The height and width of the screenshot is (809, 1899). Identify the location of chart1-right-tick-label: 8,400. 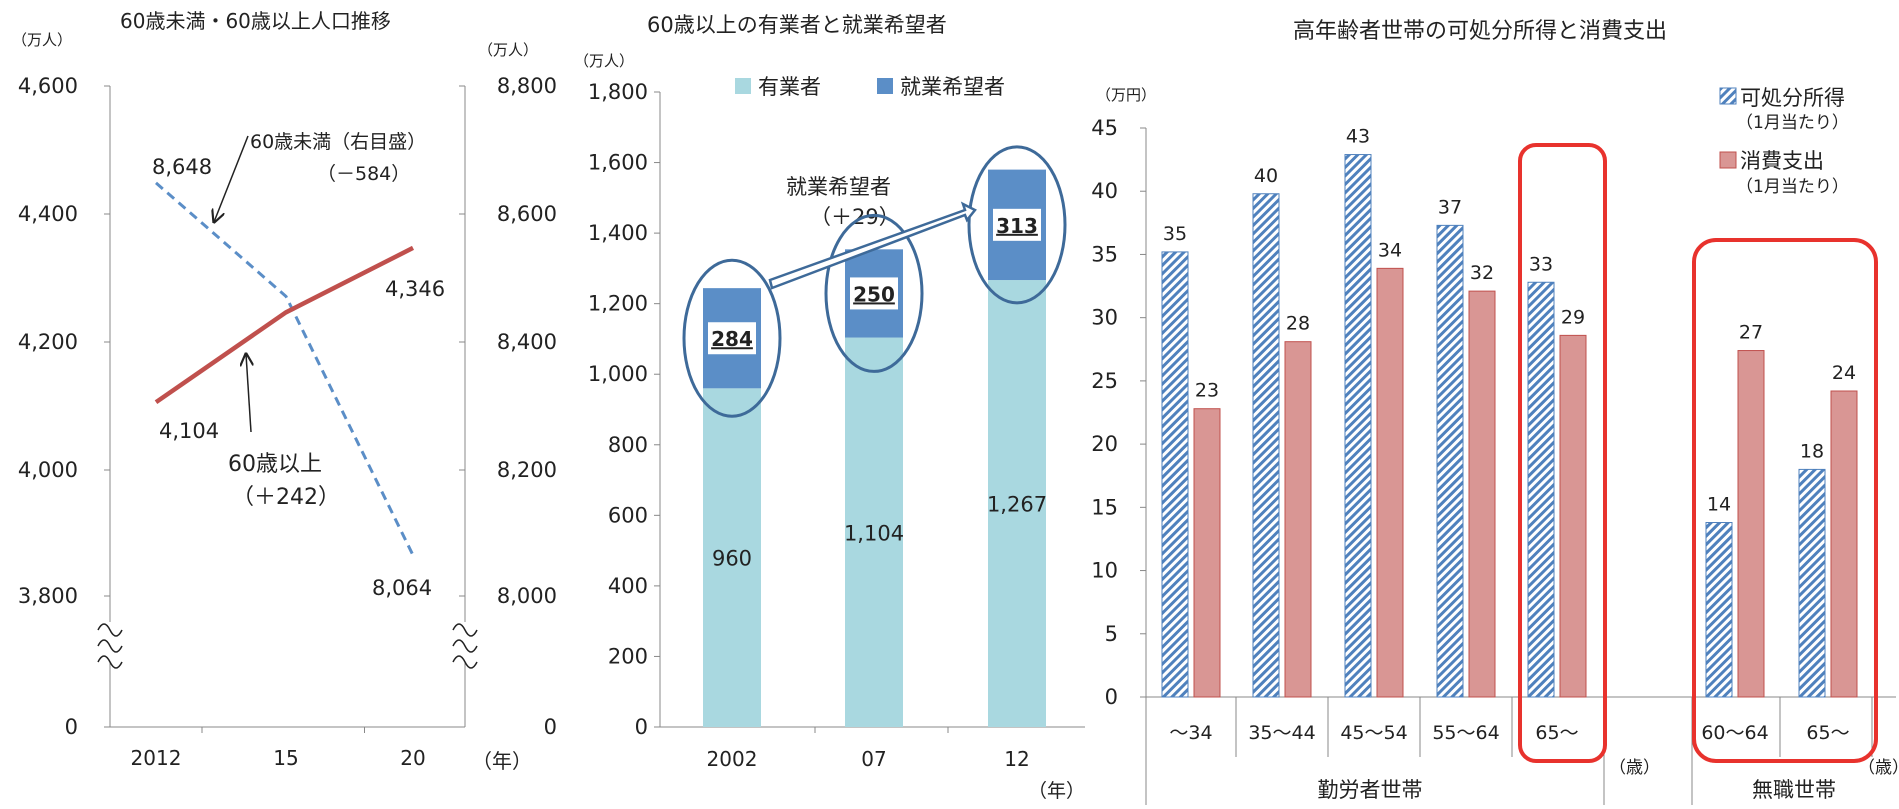
(527, 342).